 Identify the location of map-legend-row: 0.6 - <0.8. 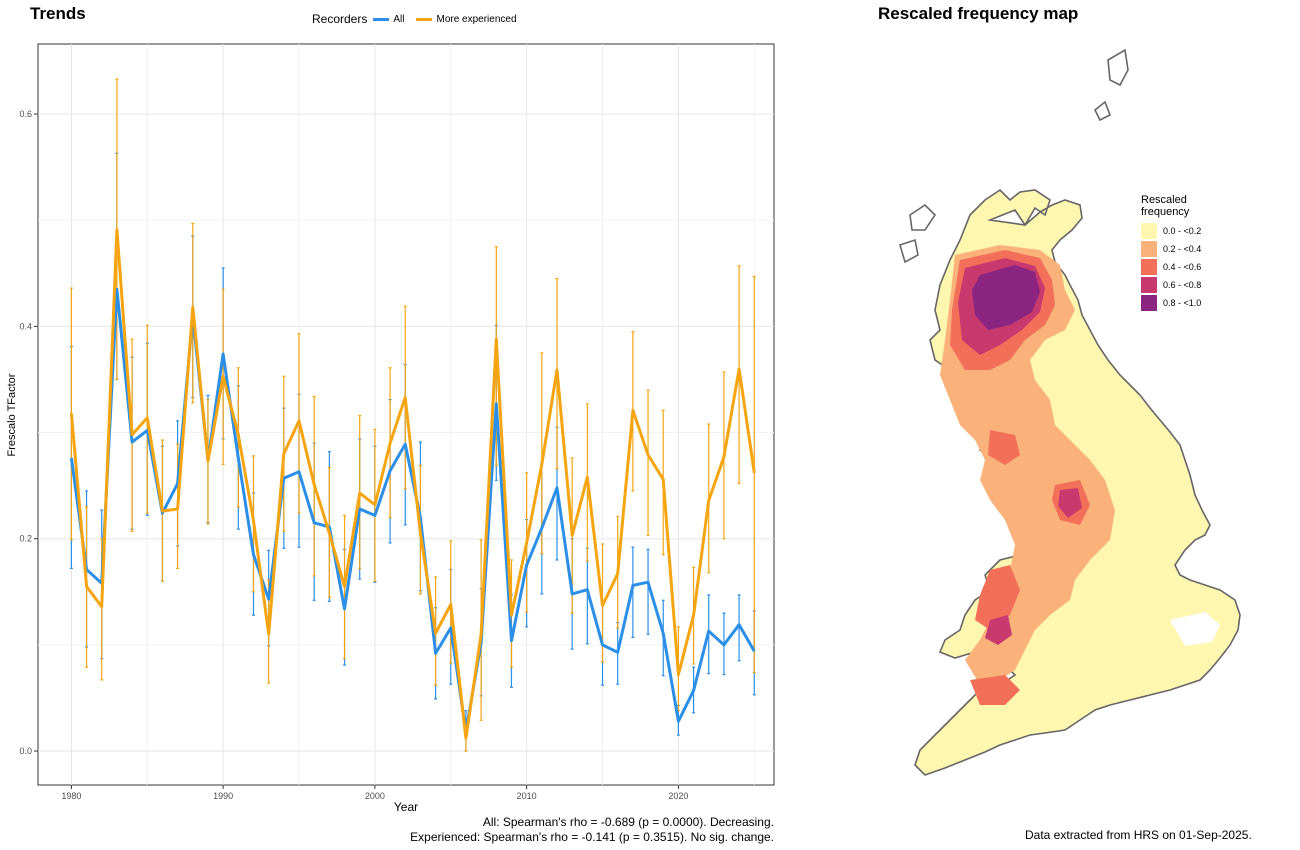
(1171, 285).